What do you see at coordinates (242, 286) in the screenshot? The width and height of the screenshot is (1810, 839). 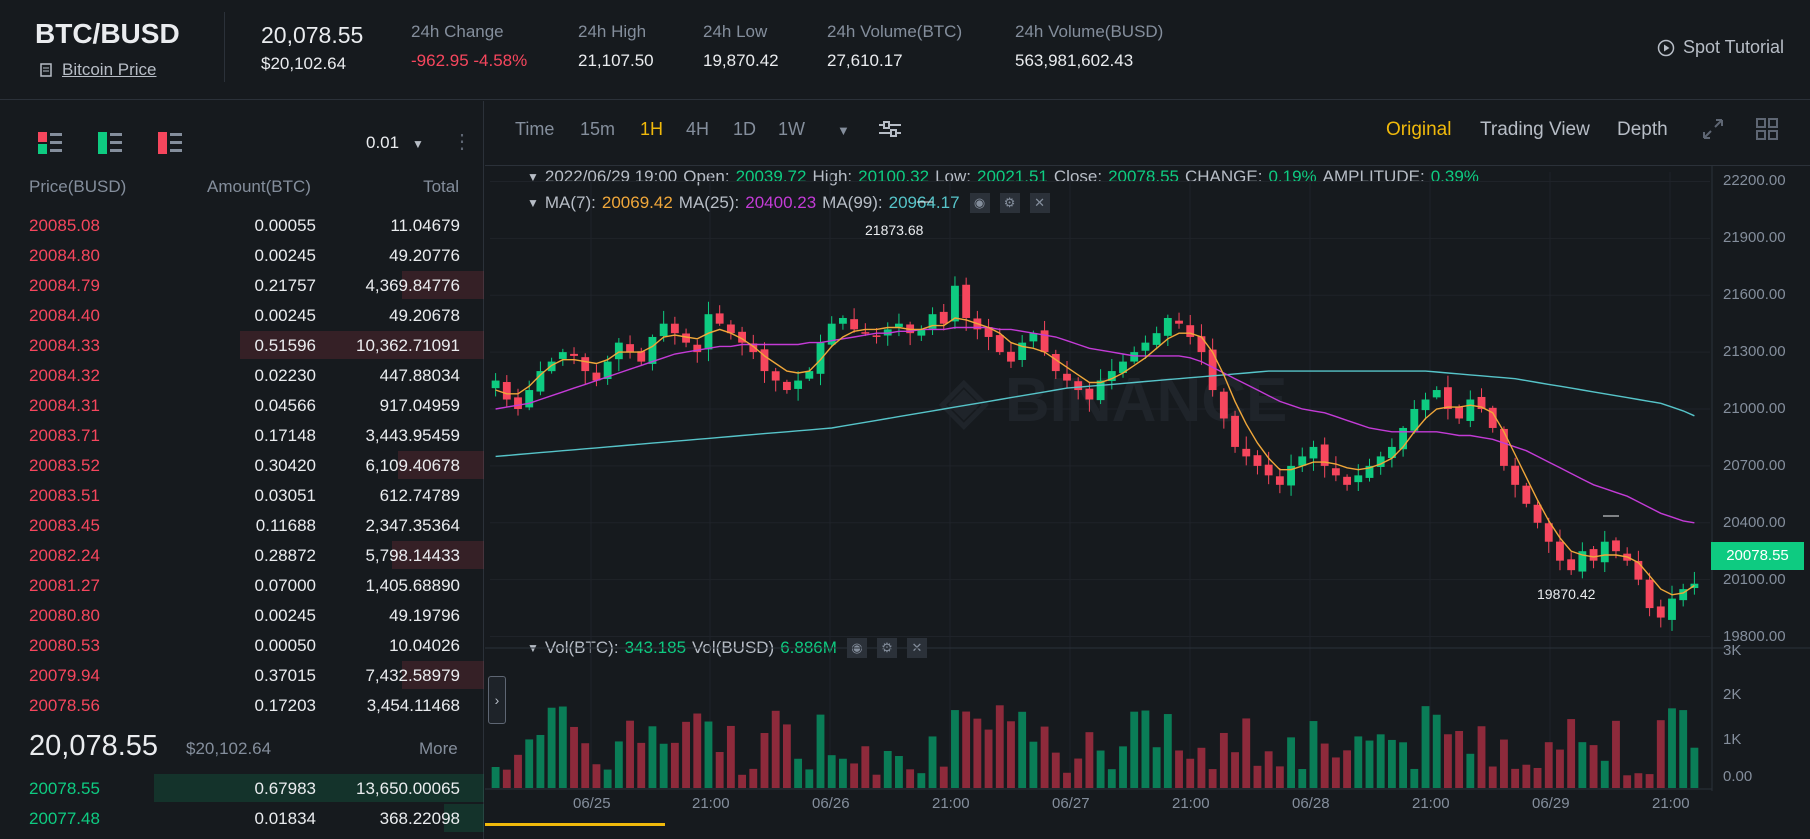 I see `ask-row: 20084.79 0.21757 4,369.84776` at bounding box center [242, 286].